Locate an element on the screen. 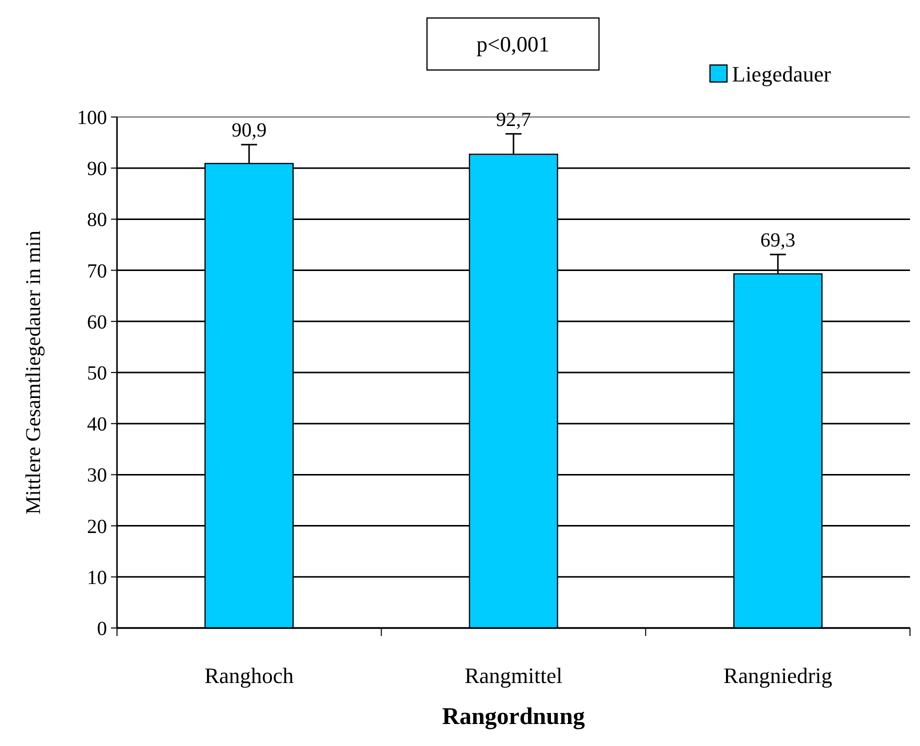 The image size is (920, 746). x-axis-title: Rangordnung is located at coordinates (513, 717).